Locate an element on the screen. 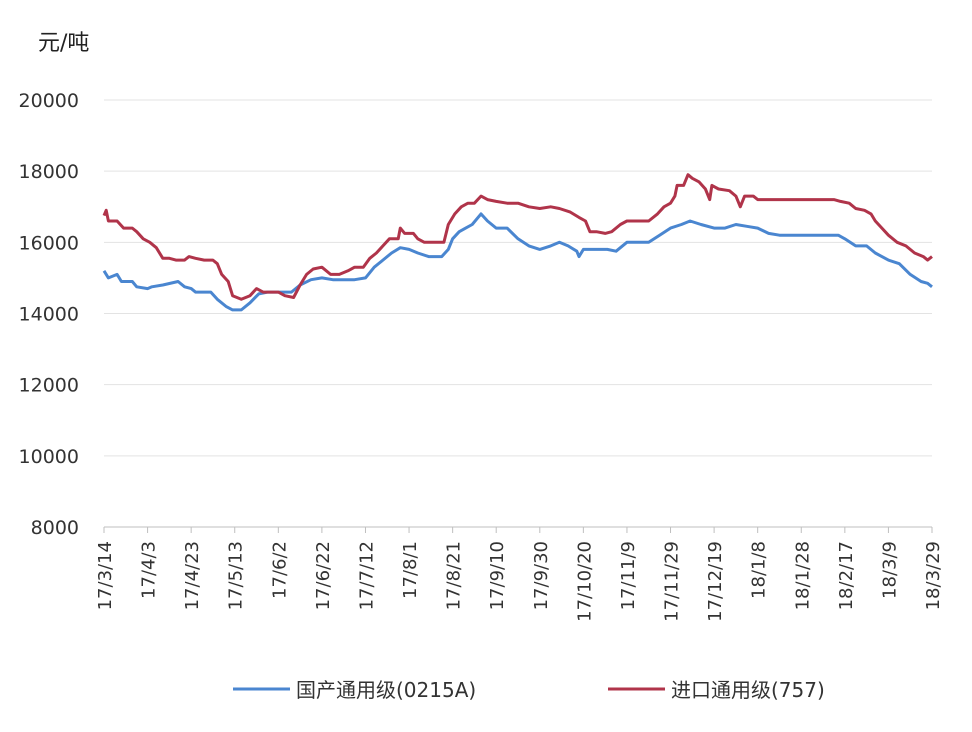 The height and width of the screenshot is (732, 972). x-tick-label: 17/7/12 is located at coordinates (366, 575).